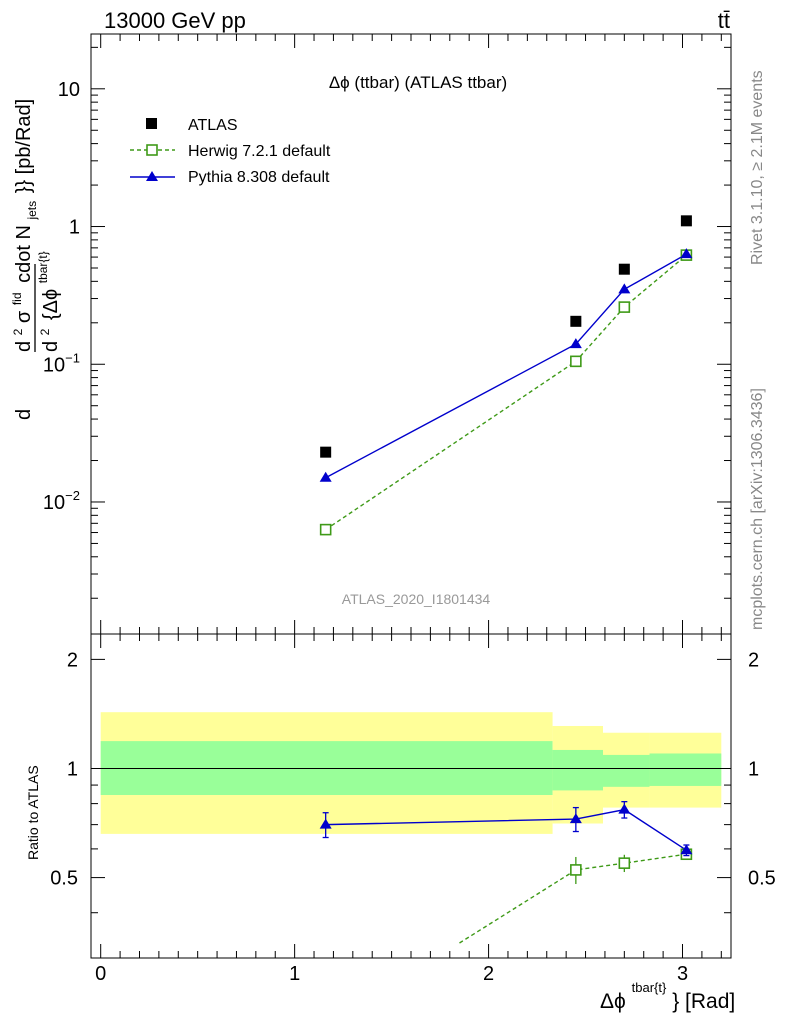 The width and height of the screenshot is (786, 1024). I want to click on xlabel-sup: tbar{t}, so click(649, 987).